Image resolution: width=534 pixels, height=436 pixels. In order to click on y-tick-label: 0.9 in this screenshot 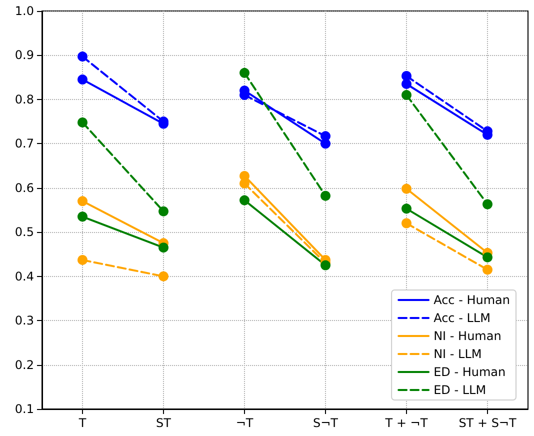, I will do `click(24, 55)`.